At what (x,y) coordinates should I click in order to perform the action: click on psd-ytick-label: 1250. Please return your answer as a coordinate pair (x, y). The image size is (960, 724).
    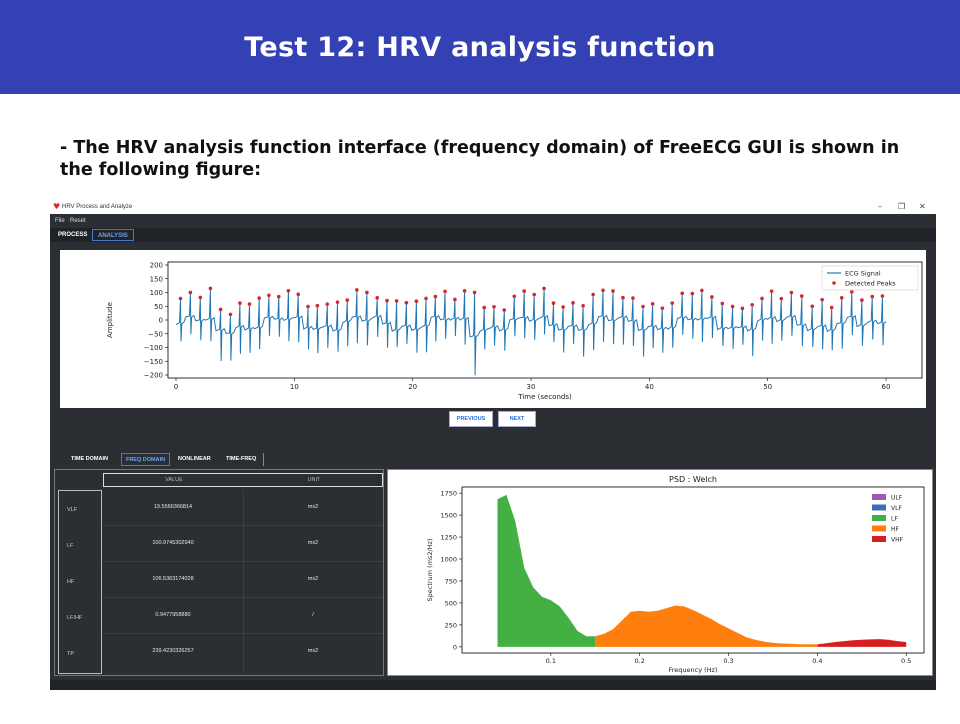
    Looking at the image, I should click on (448, 538).